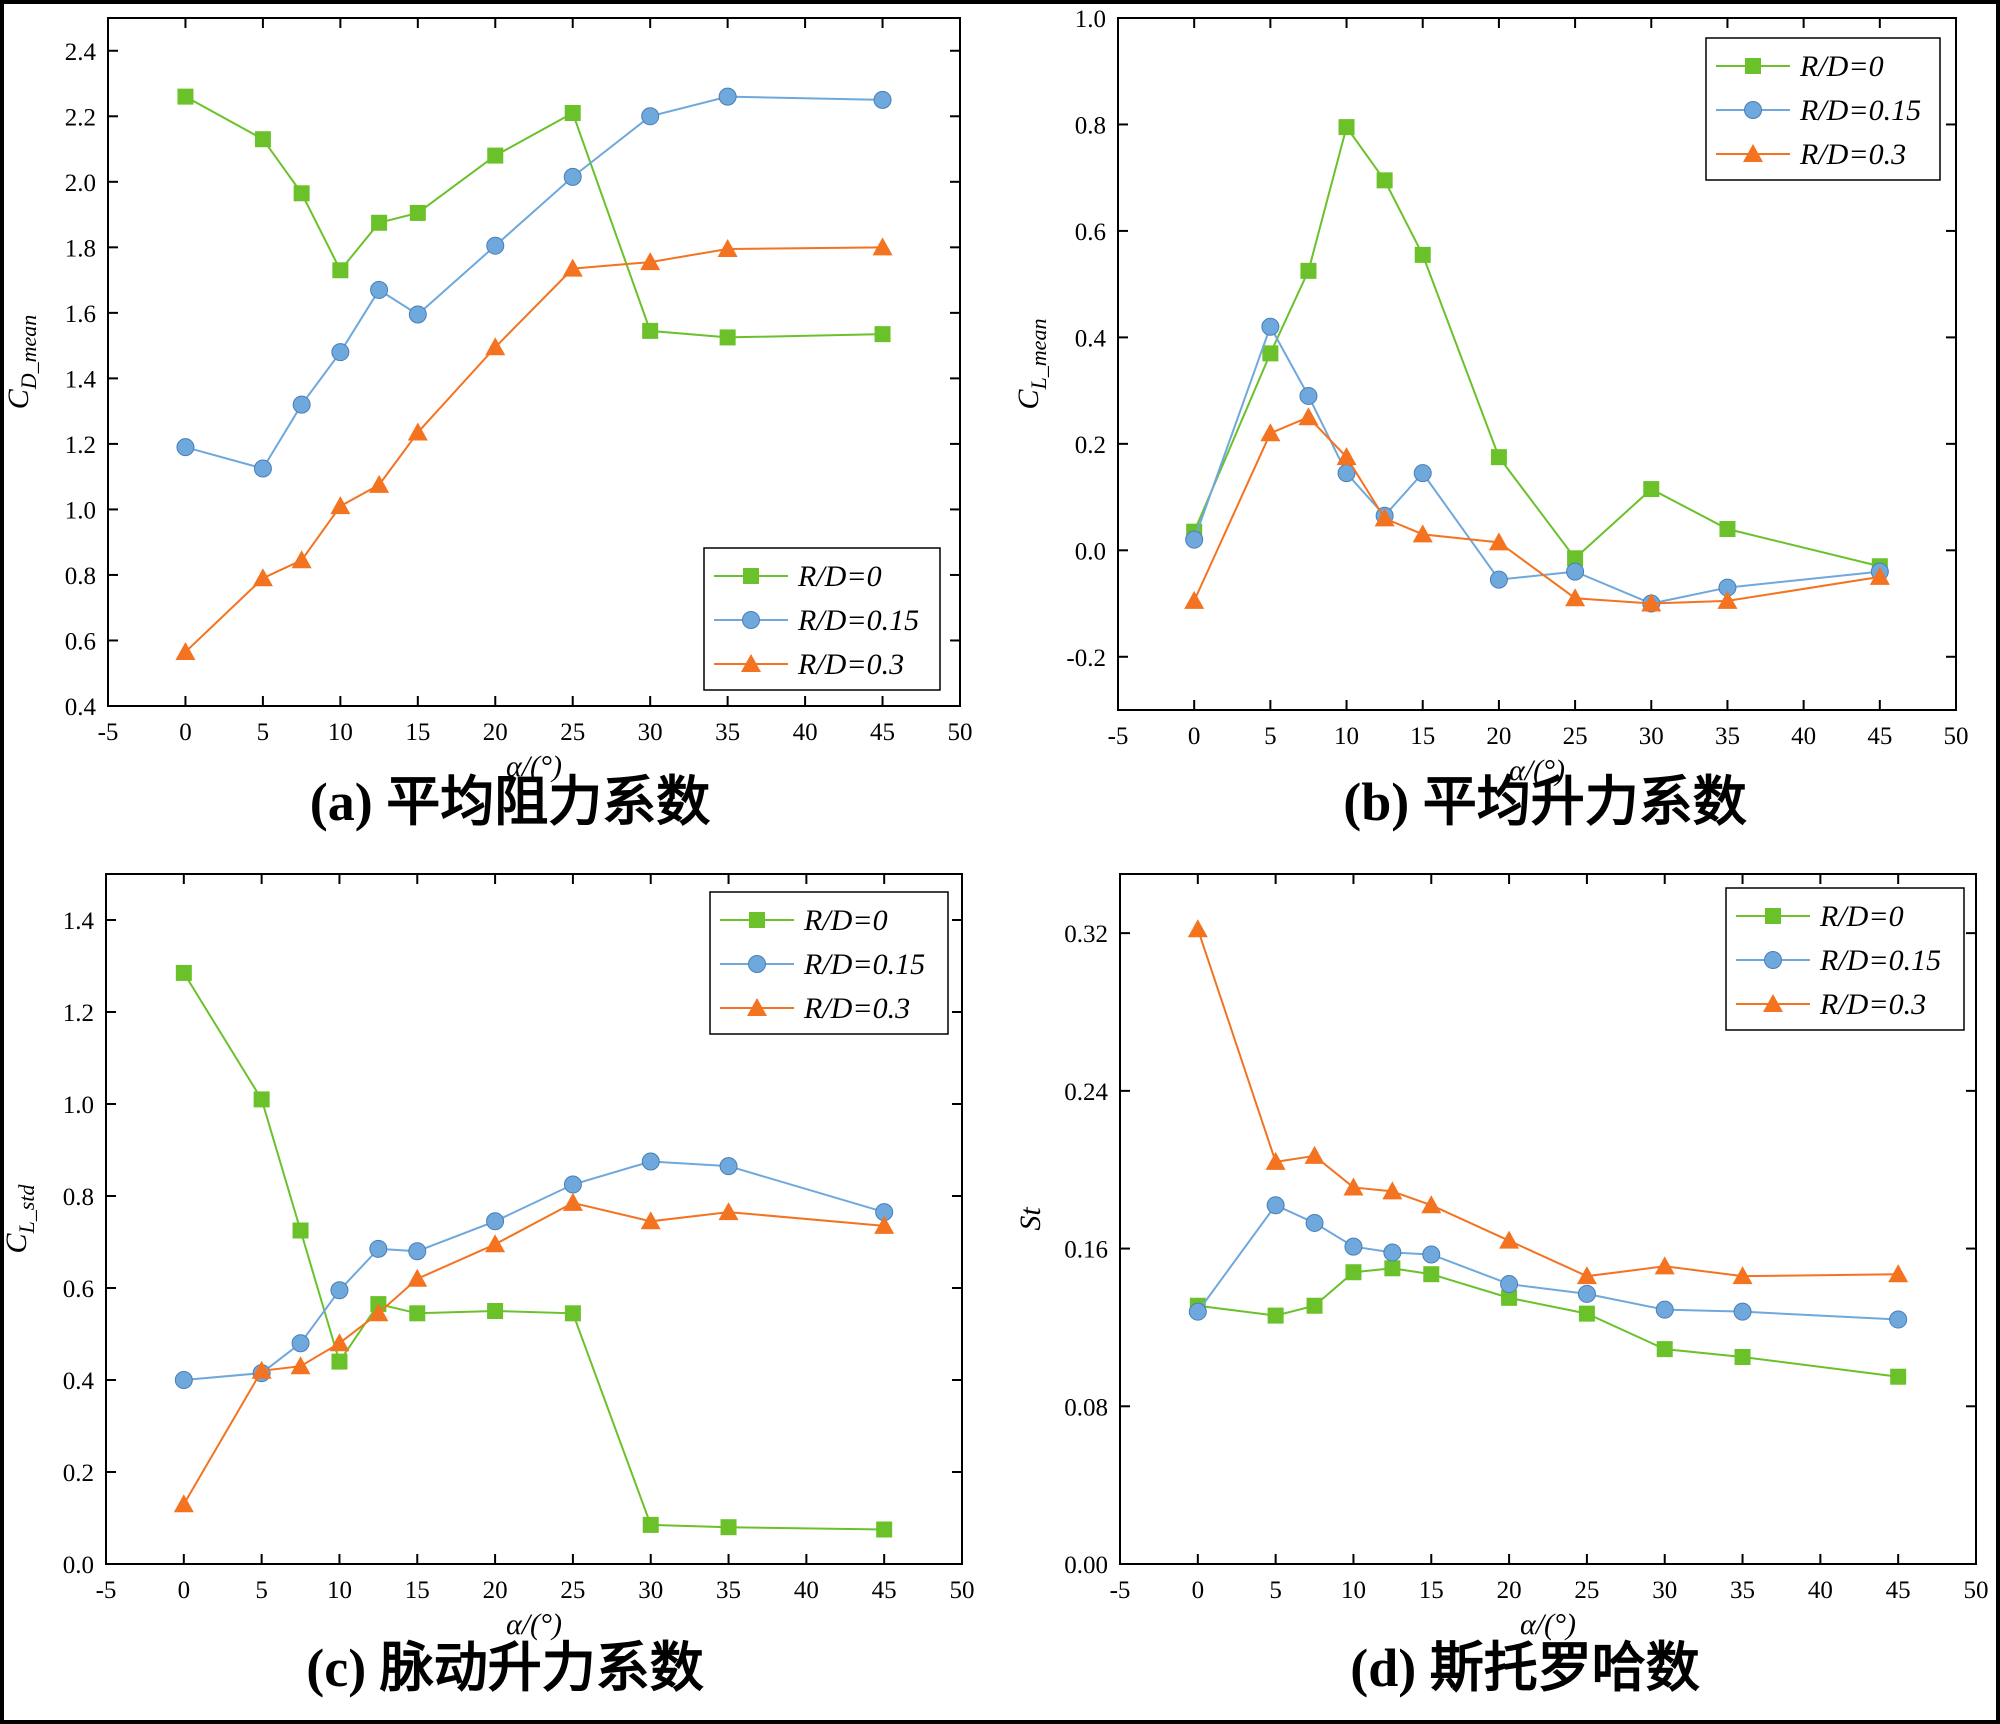 The height and width of the screenshot is (1724, 2000). I want to click on y-tick-label: 1.8, so click(80, 248).